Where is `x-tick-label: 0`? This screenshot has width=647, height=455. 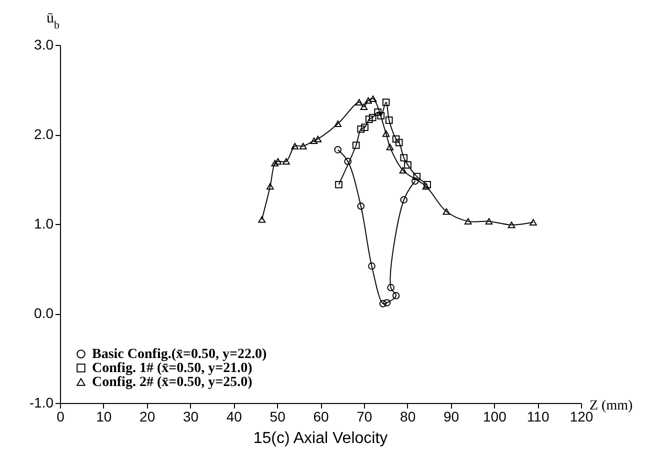 x-tick-label: 0 is located at coordinates (60, 416).